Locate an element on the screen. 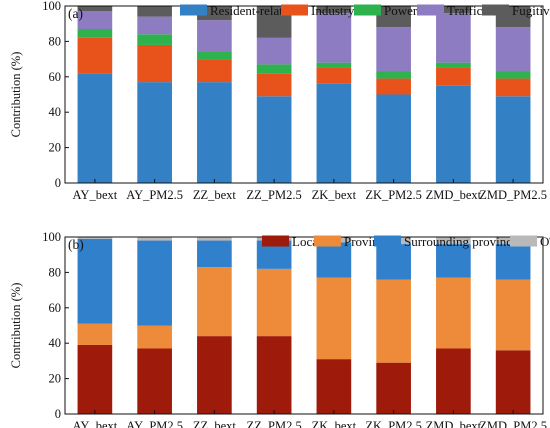  x-tick-label: ZZ_PM2.5 is located at coordinates (274, 423).